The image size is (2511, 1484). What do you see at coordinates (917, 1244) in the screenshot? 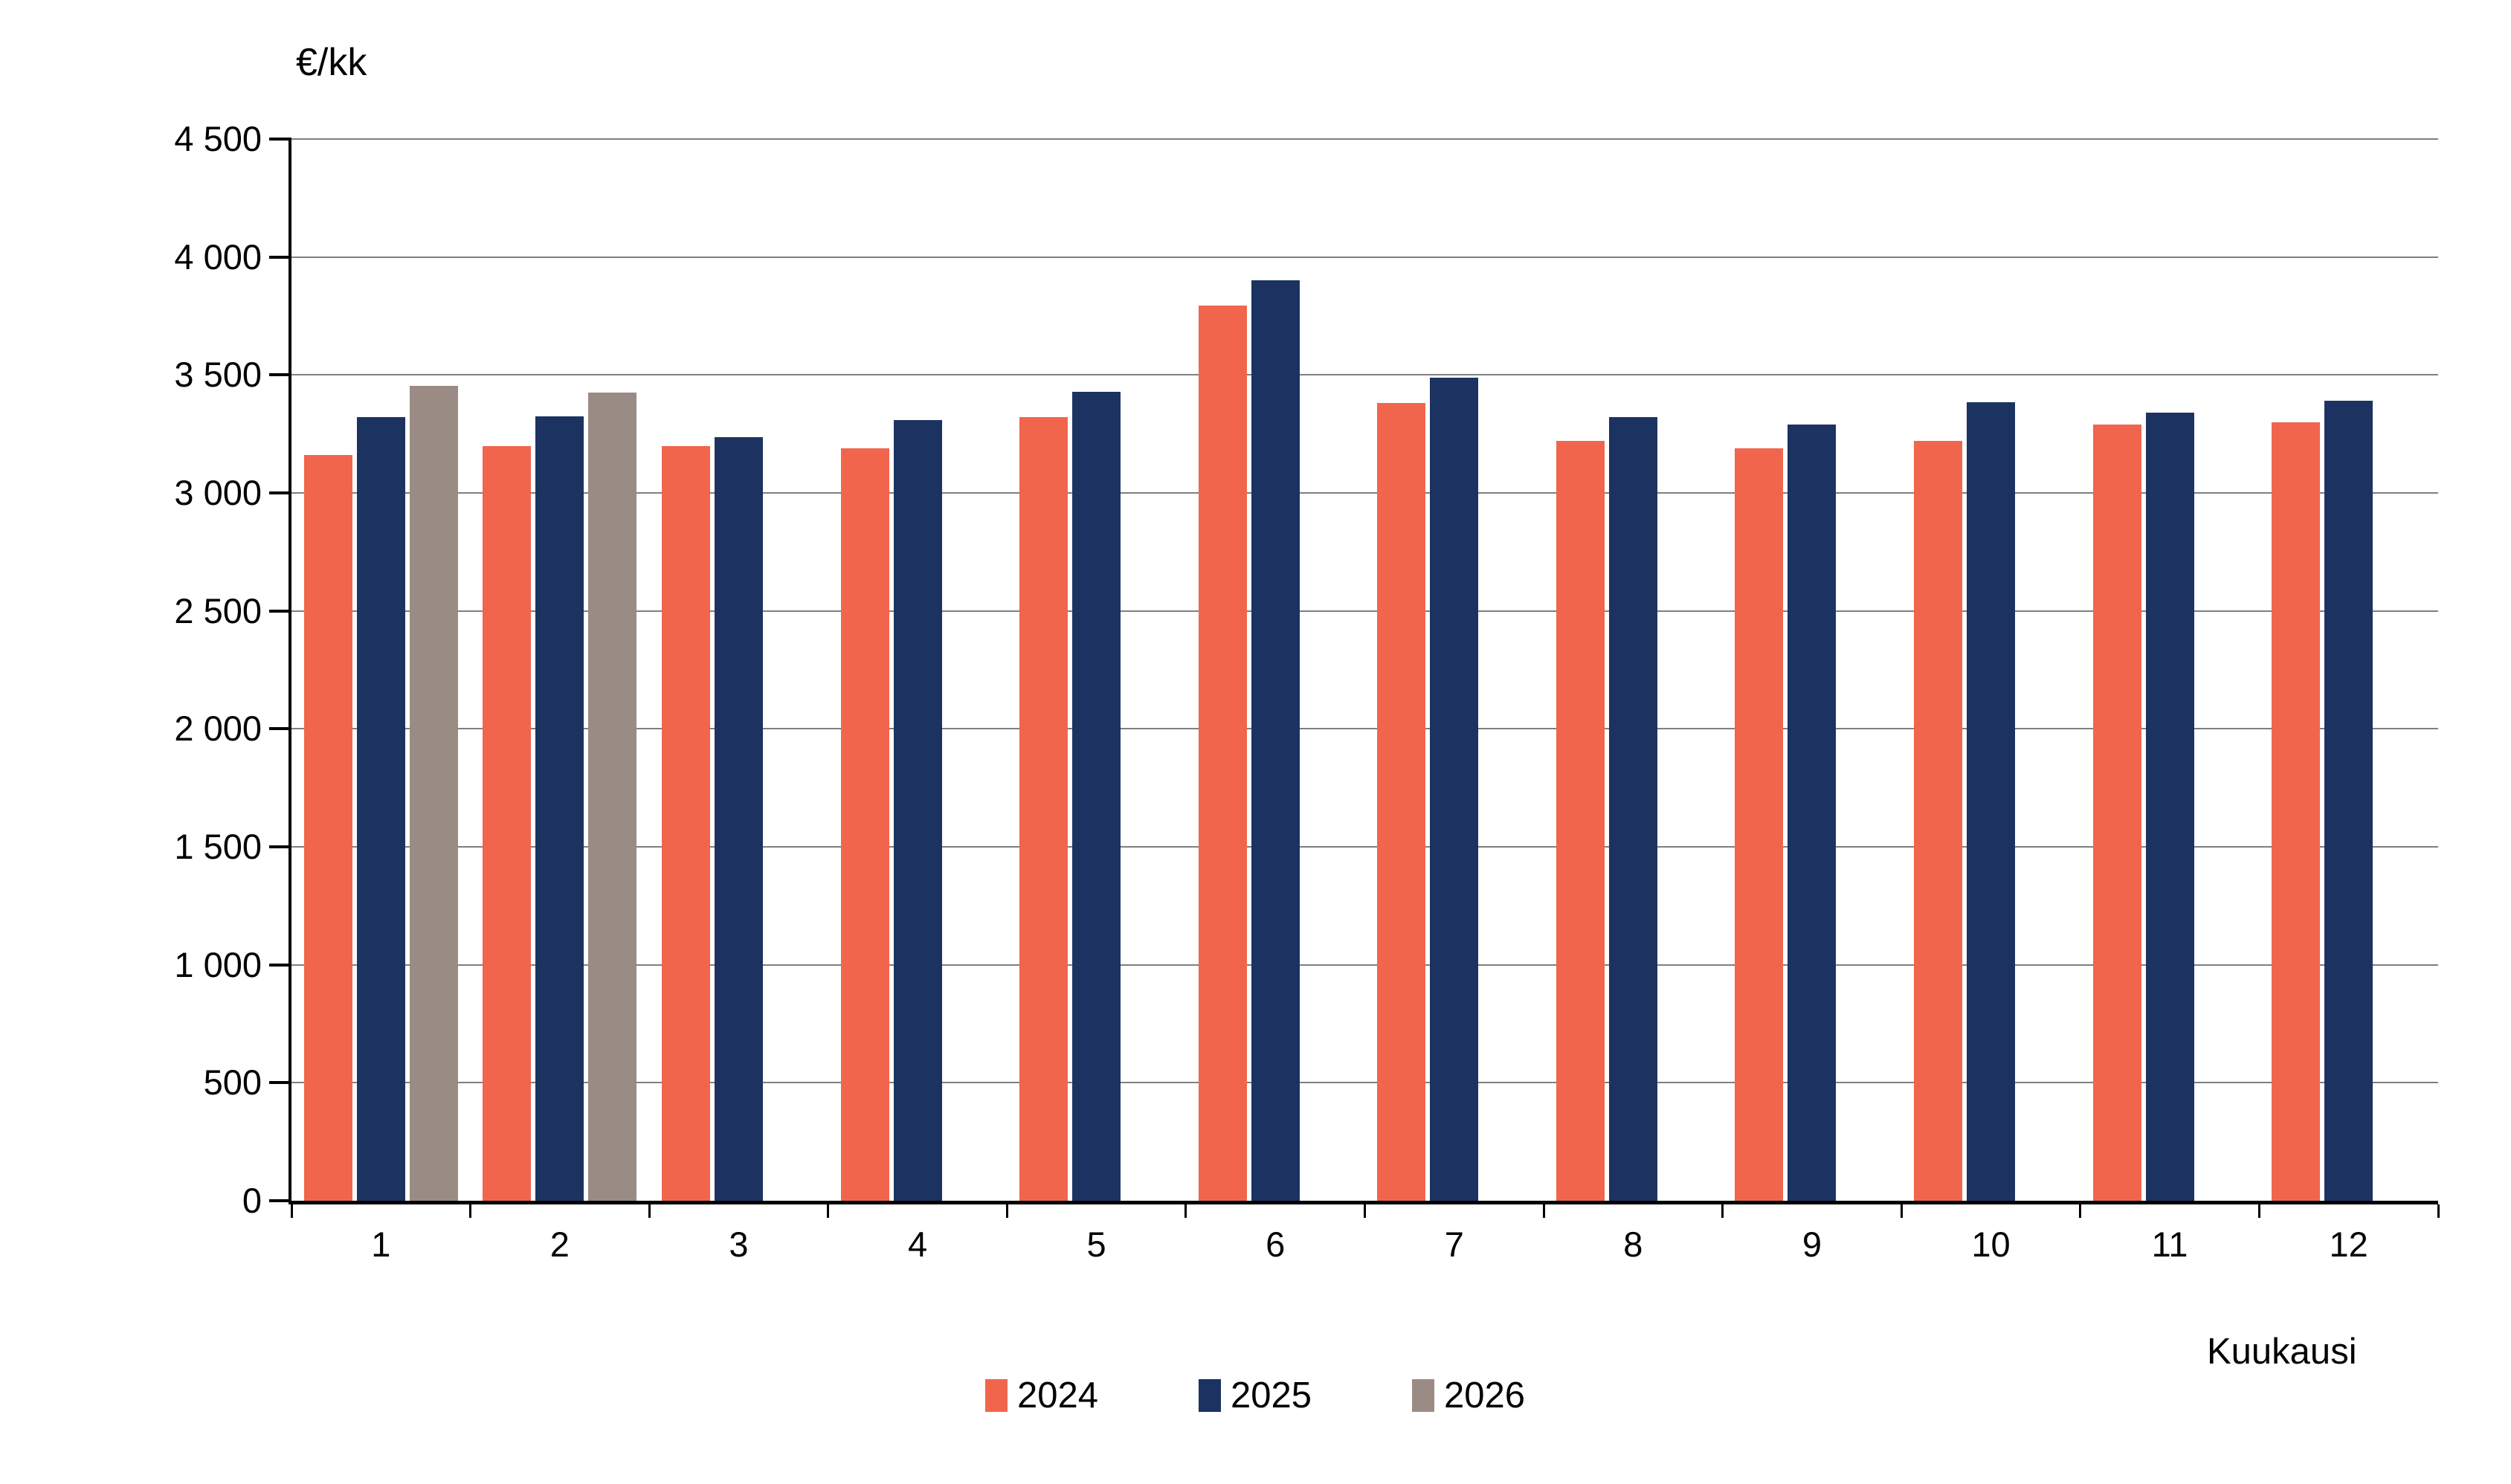
I see `x-axis-tick-label: 4` at bounding box center [917, 1244].